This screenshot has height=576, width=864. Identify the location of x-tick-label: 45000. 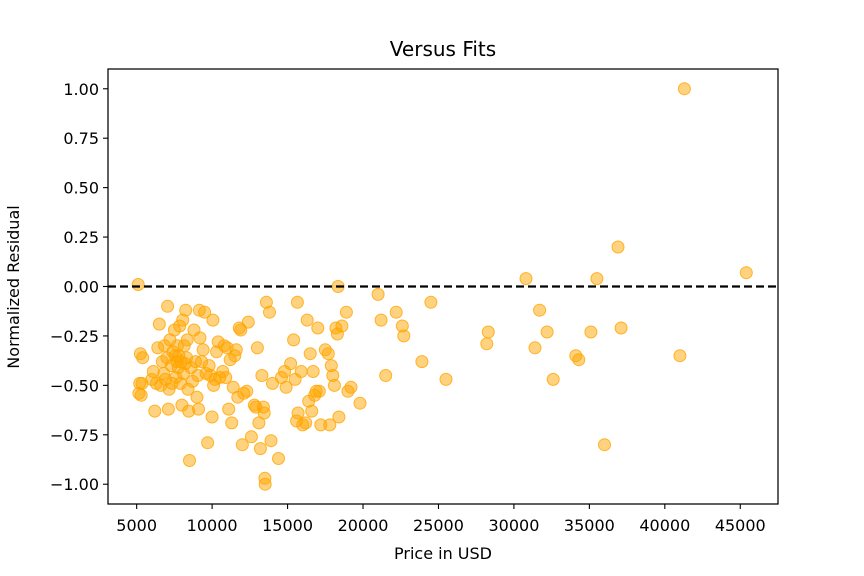
(740, 525).